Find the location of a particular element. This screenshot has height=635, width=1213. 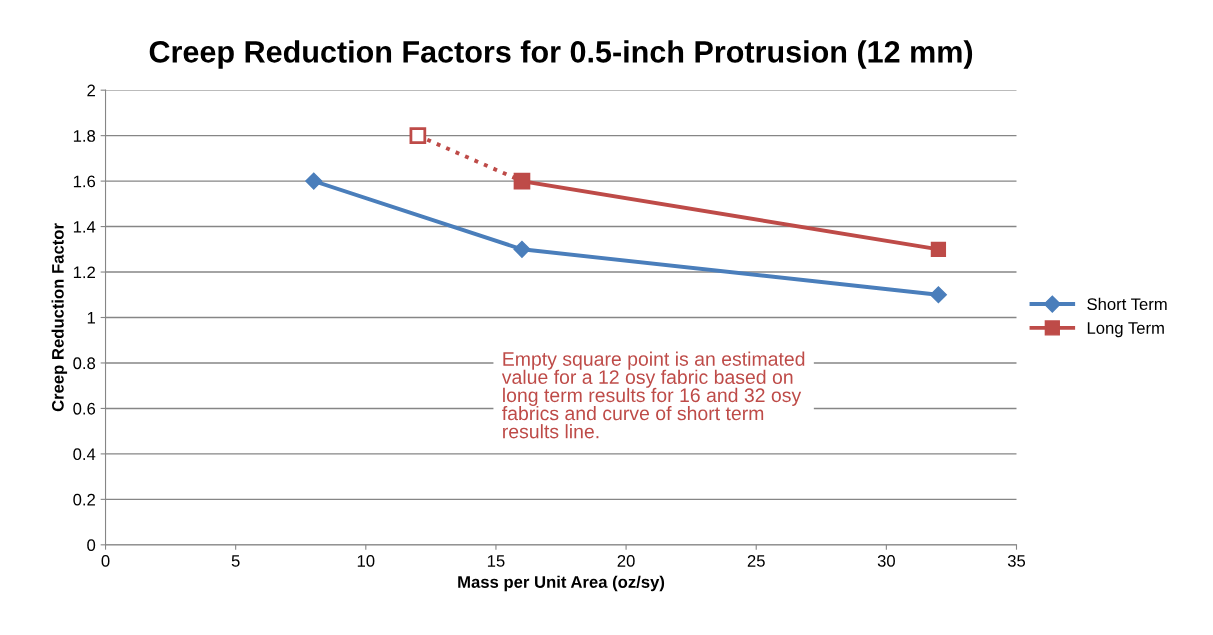

x-tick-label: 25 is located at coordinates (756, 560).